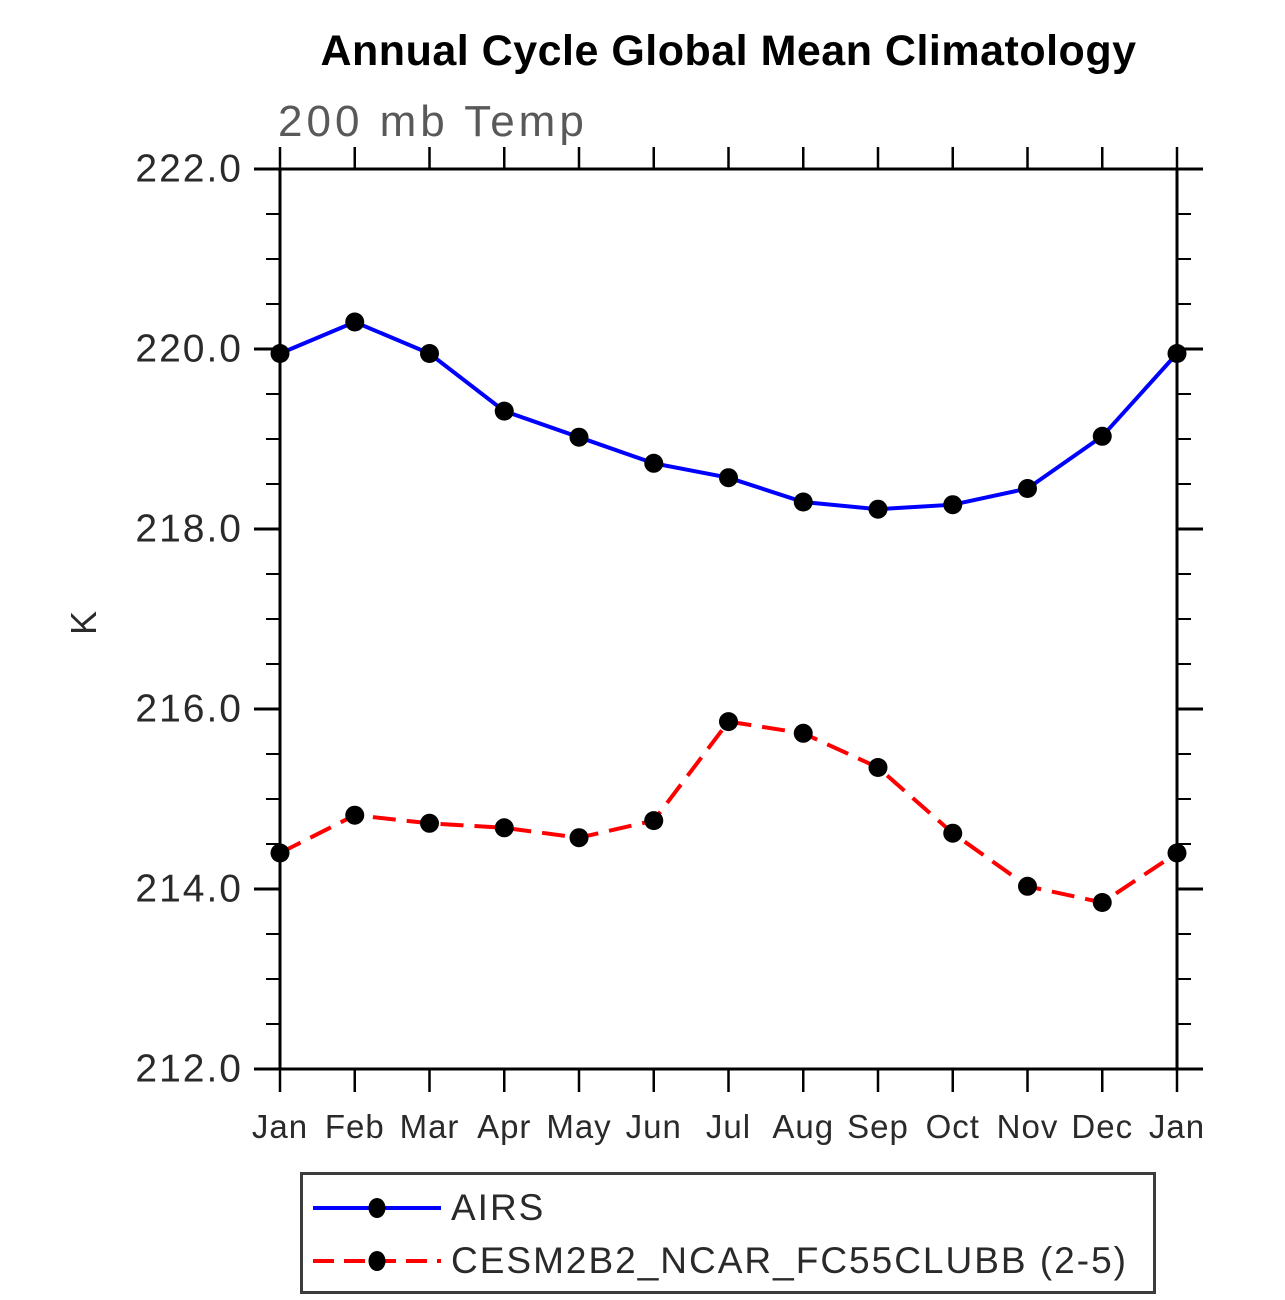  I want to click on legend-label: CESM2B2_NCAR_FC55CLUBB (2-5), so click(789, 1260).